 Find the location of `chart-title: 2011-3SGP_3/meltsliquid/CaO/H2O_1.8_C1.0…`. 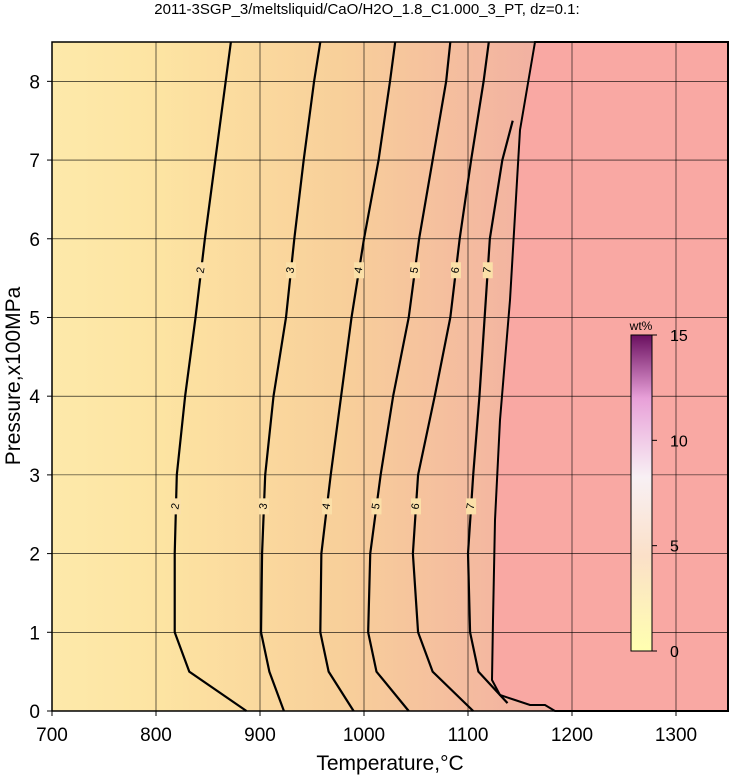

chart-title: 2011-3SGP_3/meltsliquid/CaO/H2O_1.8_C1.0… is located at coordinates (366, 9).